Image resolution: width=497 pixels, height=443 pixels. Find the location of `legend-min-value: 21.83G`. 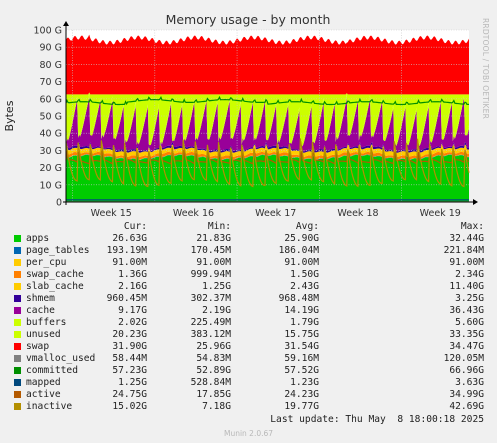

legend-min-value: 21.83G is located at coordinates (213, 238).